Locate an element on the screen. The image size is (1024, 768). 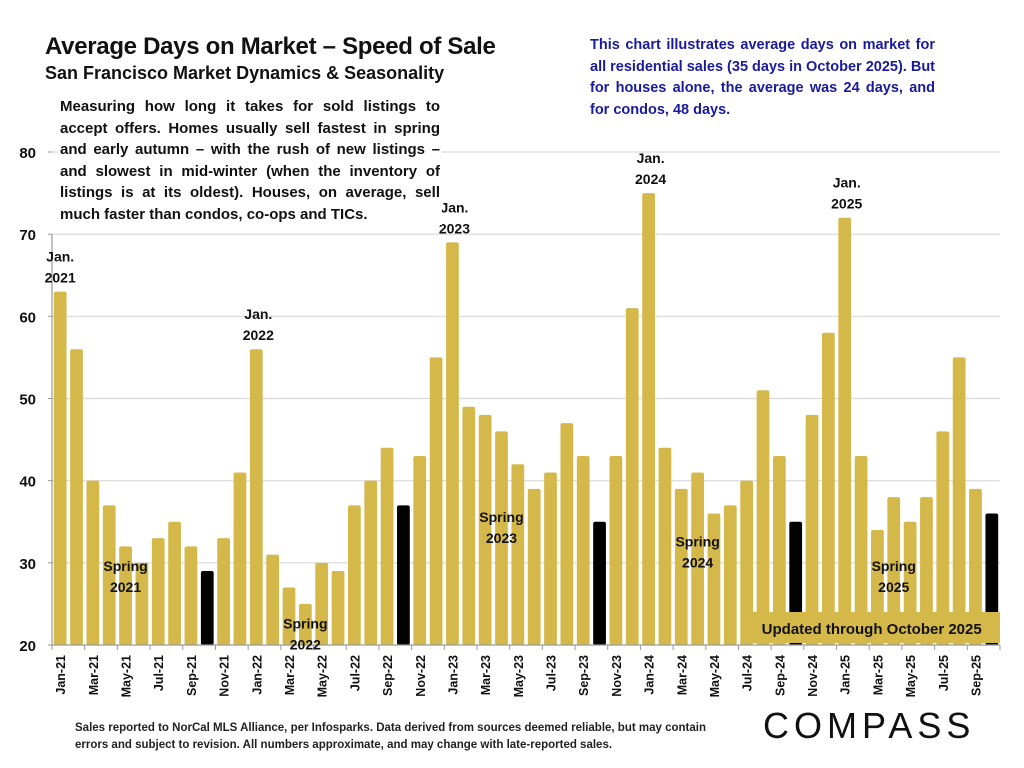
y-tick-label: 20 is located at coordinates (27, 646).